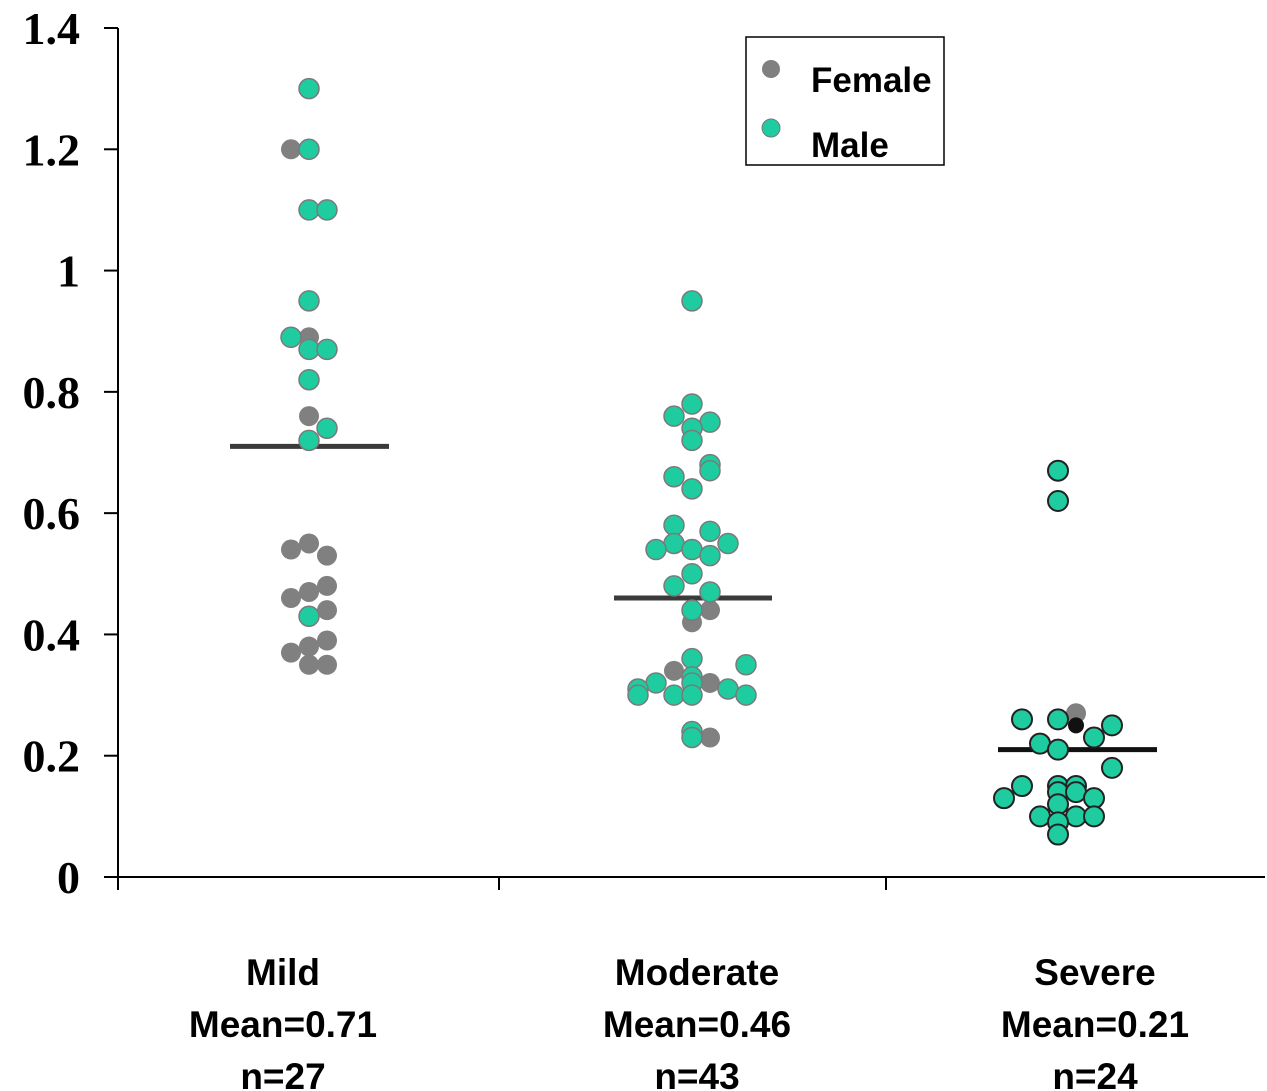 The image size is (1267, 1091). I want to click on legend-label-female: Female, so click(871, 80).